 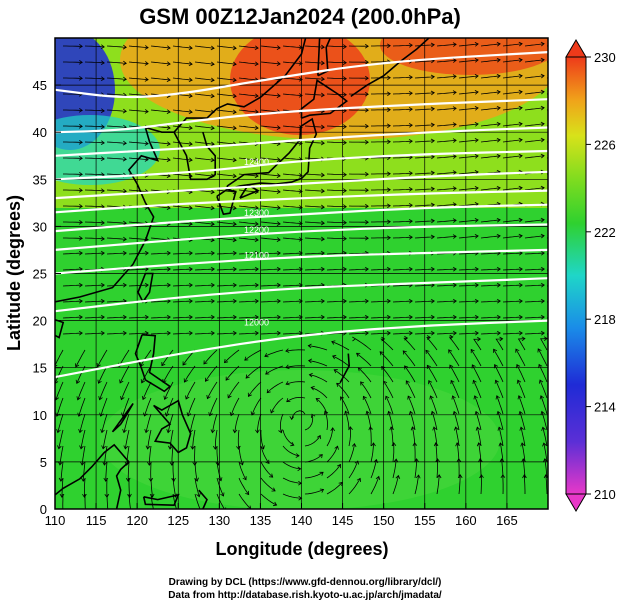 I want to click on colorbar-tick-label: 214, so click(x=605, y=407).